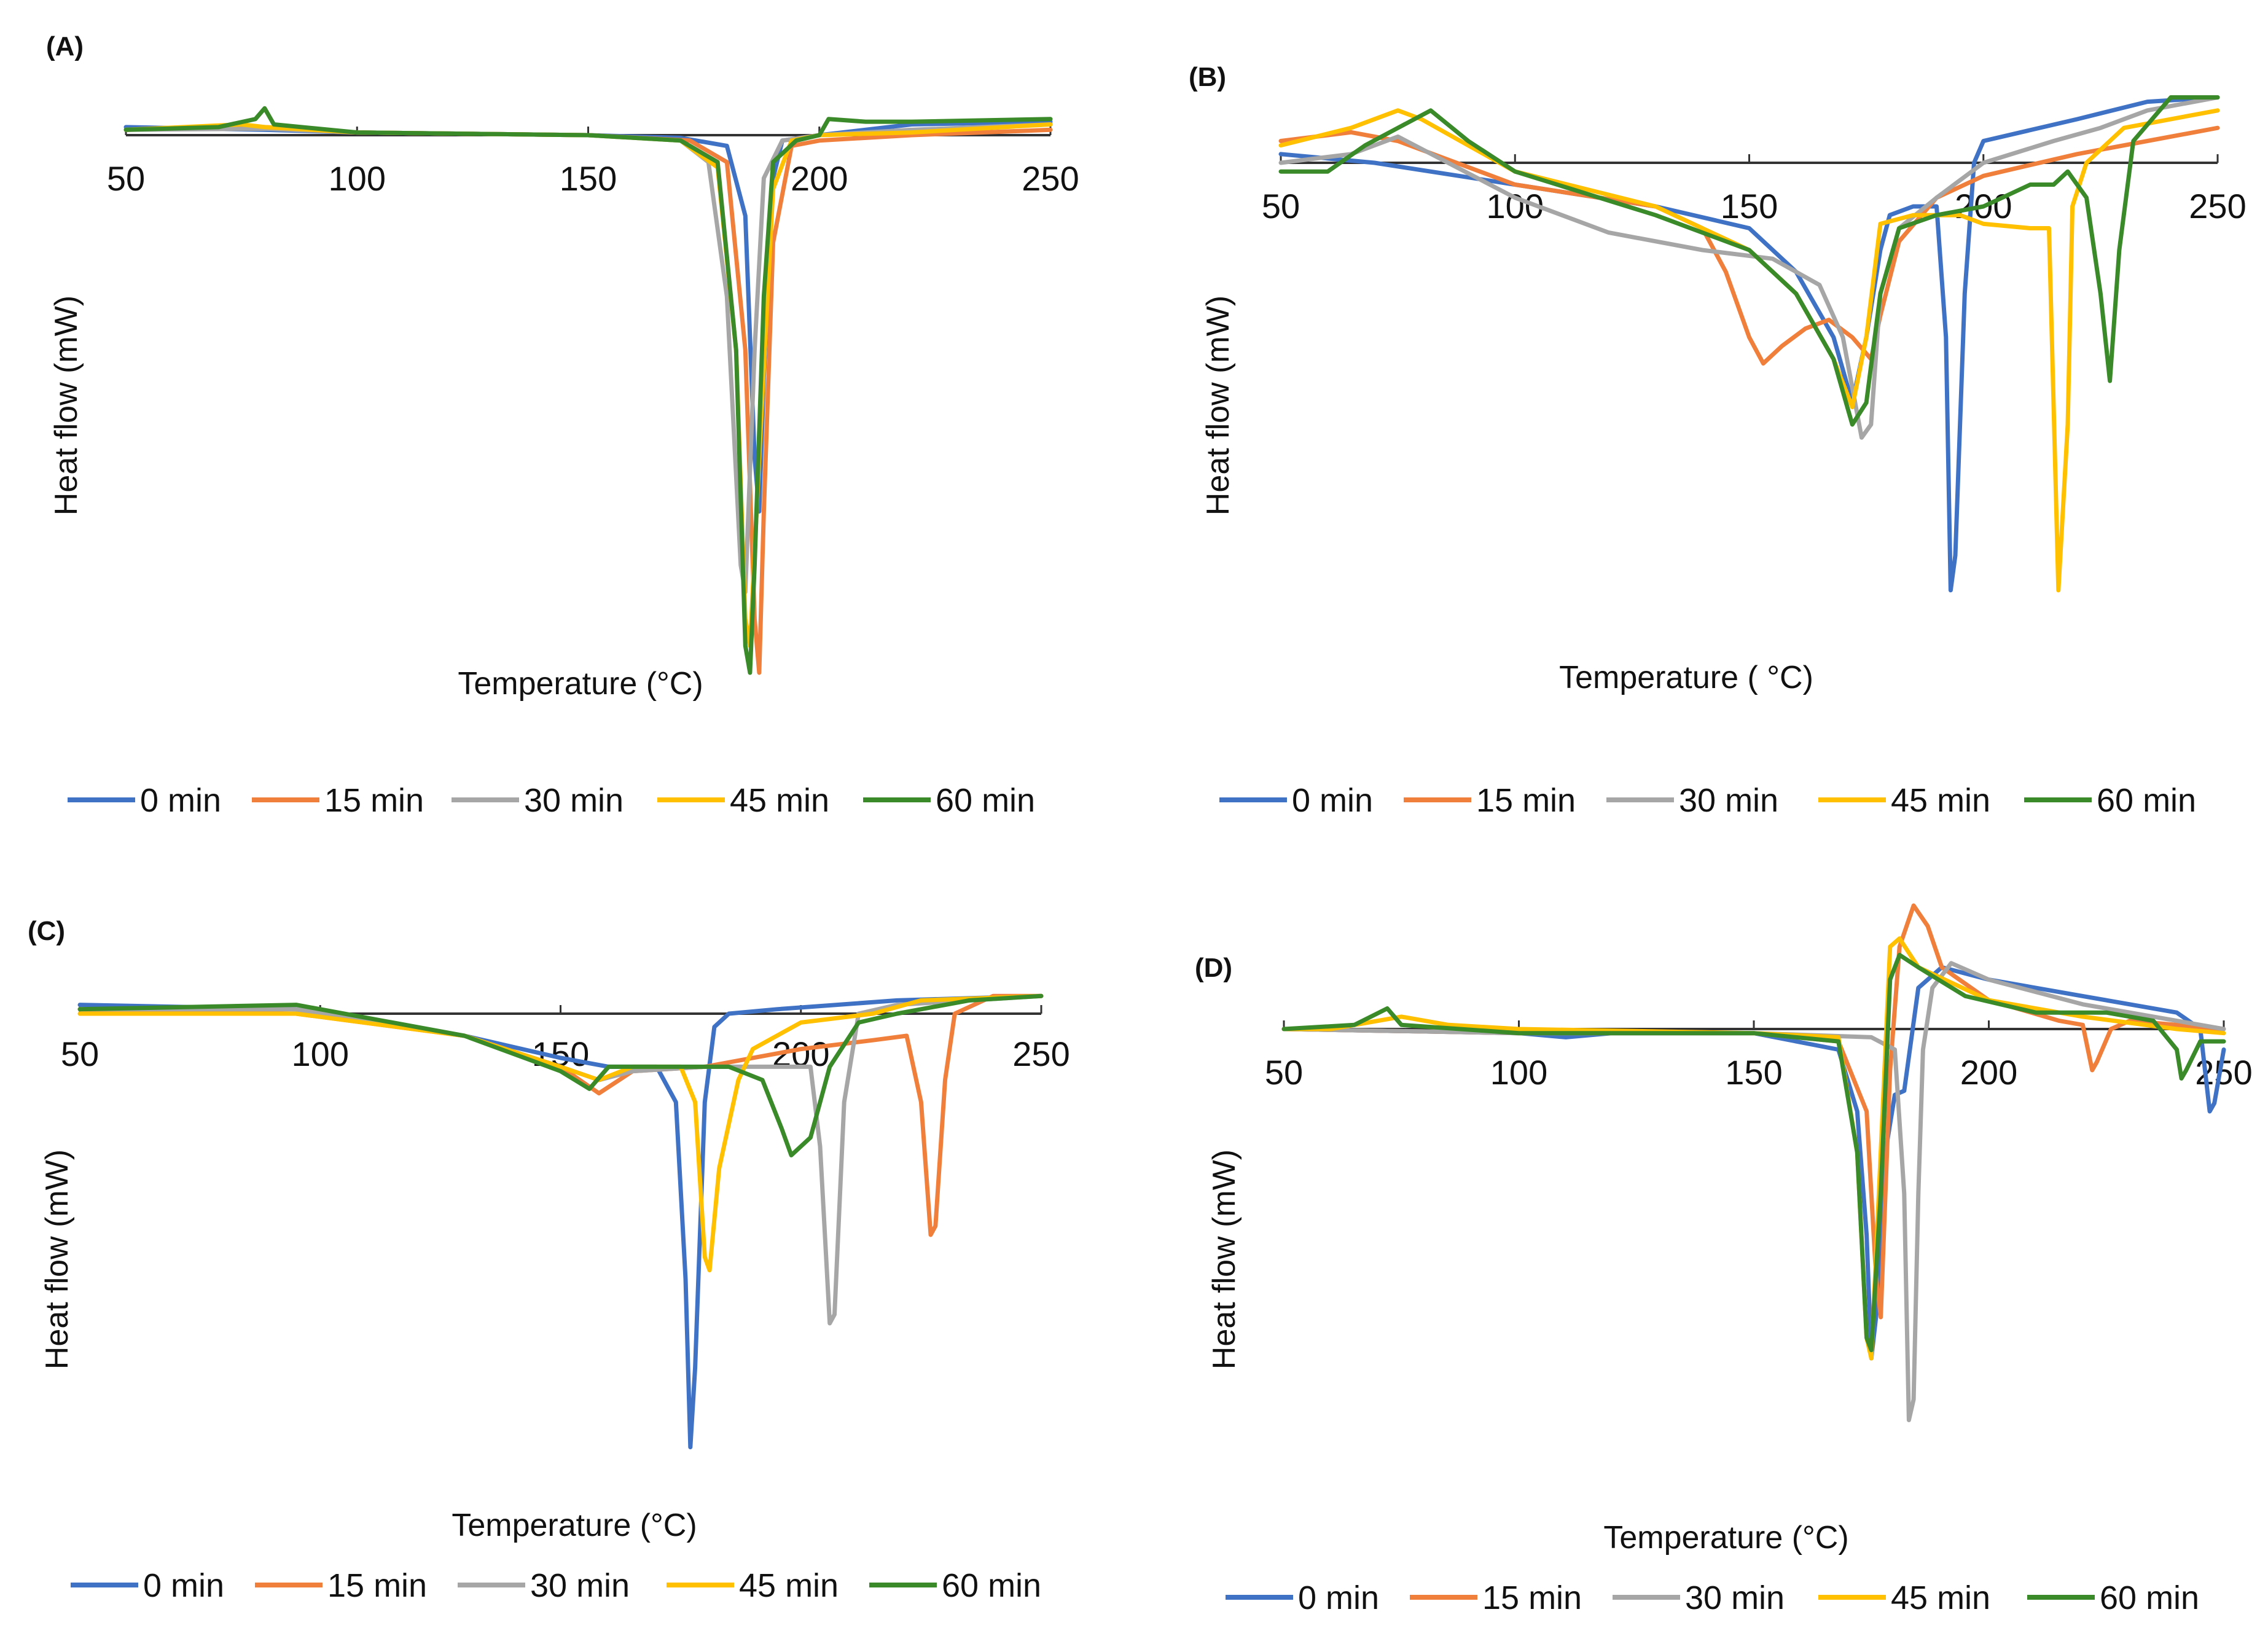 This screenshot has width=2268, height=1636. I want to click on panel-a-x-tick-label: 100, so click(357, 178).